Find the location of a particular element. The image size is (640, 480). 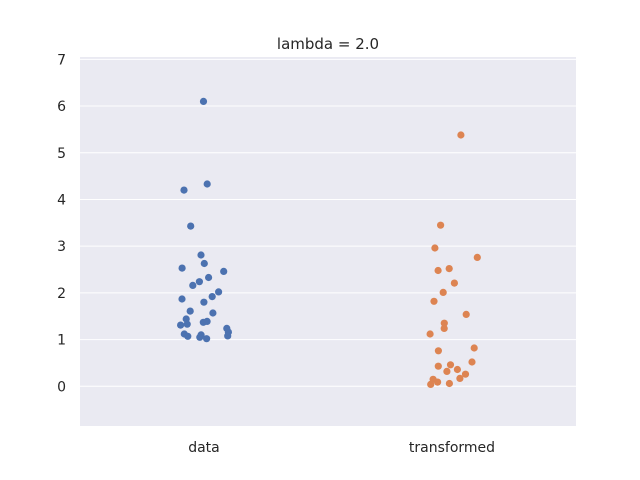

x-tick-label: transformed is located at coordinates (452, 448).